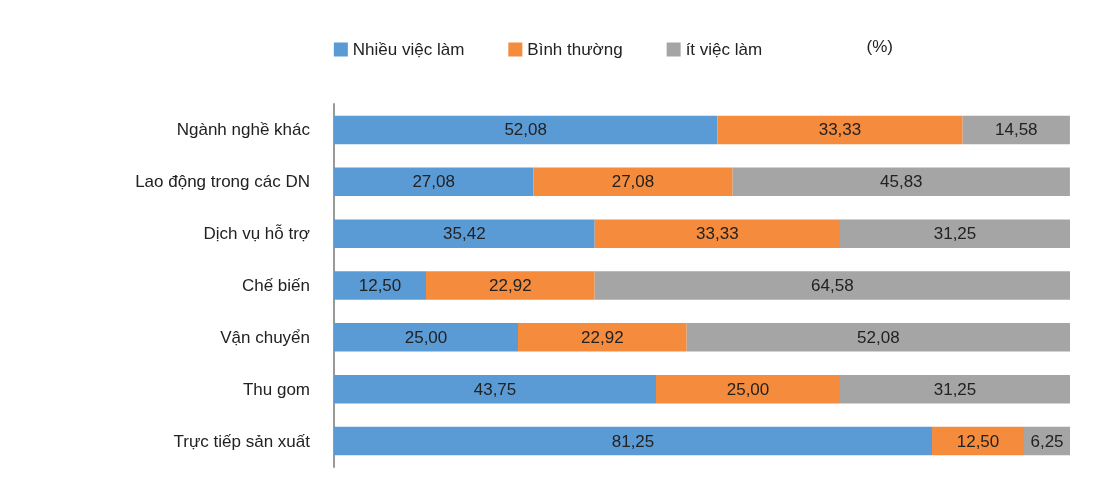  What do you see at coordinates (265, 337) in the screenshot?
I see `y-tick-label: Vận chuyển` at bounding box center [265, 337].